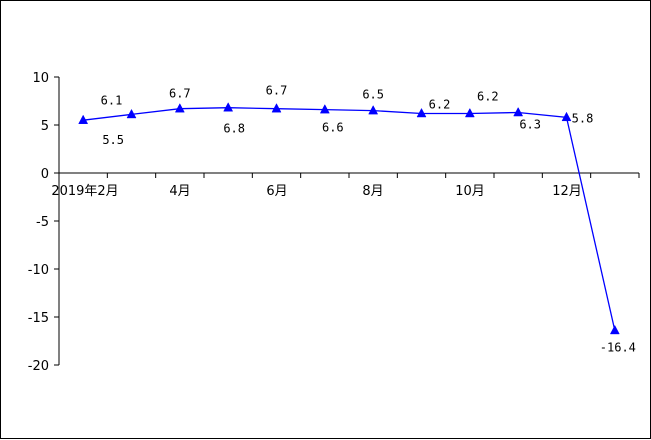 The height and width of the screenshot is (440, 651). Describe the element at coordinates (38, 270) in the screenshot. I see `y-tick-label: -10` at that location.